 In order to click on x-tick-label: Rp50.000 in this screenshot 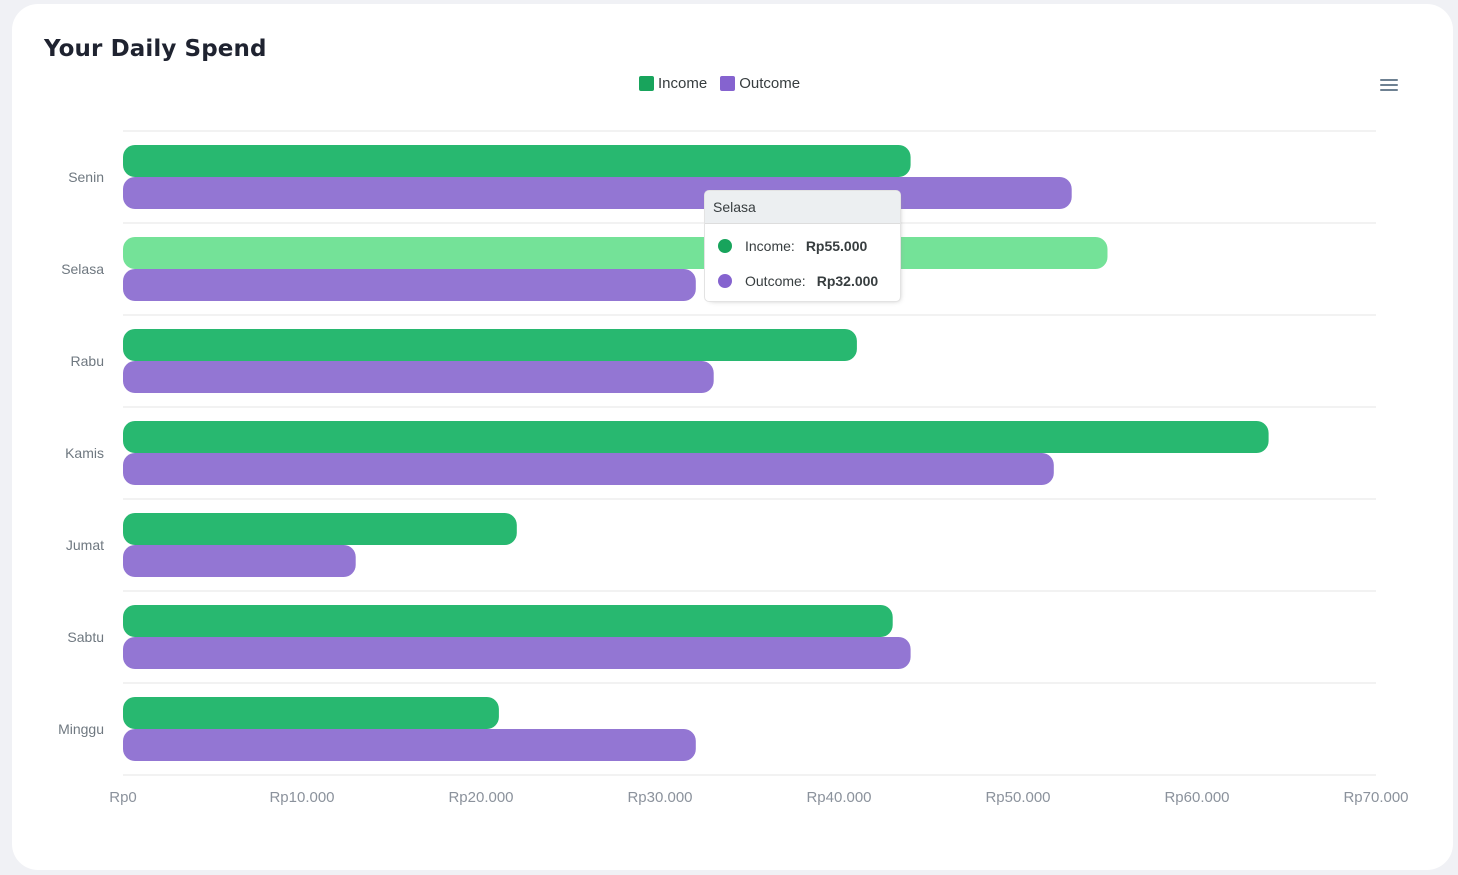, I will do `click(1017, 797)`.